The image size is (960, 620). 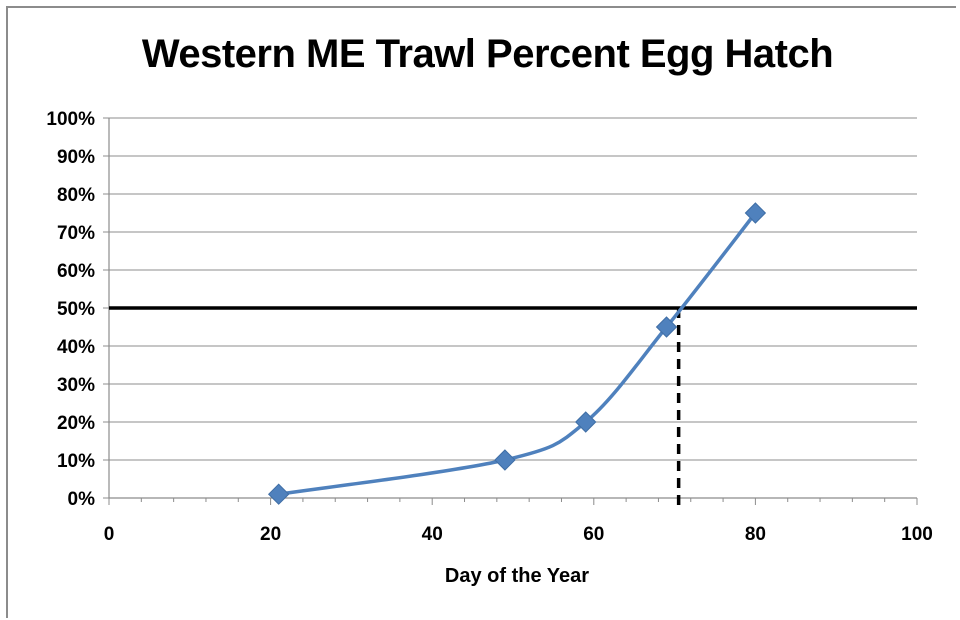 What do you see at coordinates (76, 233) in the screenshot?
I see `y-tick-label-7: 70%` at bounding box center [76, 233].